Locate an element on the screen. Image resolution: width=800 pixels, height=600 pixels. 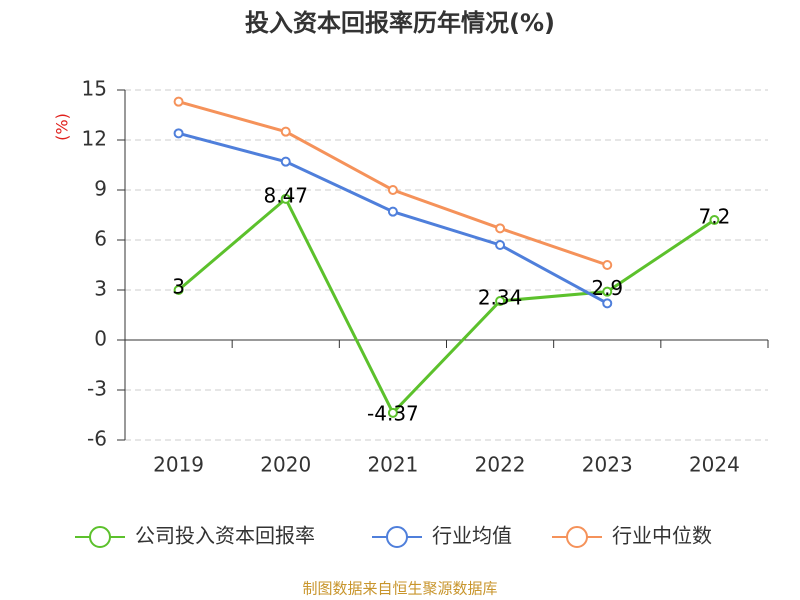
y-tick-label: 6 is located at coordinates (100, 239).